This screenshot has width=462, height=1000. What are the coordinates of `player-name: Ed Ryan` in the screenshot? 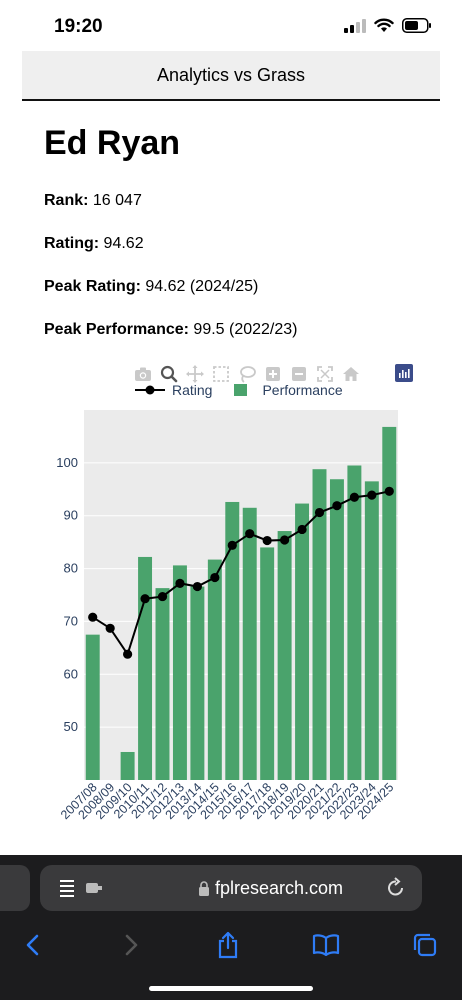 It's located at (112, 143).